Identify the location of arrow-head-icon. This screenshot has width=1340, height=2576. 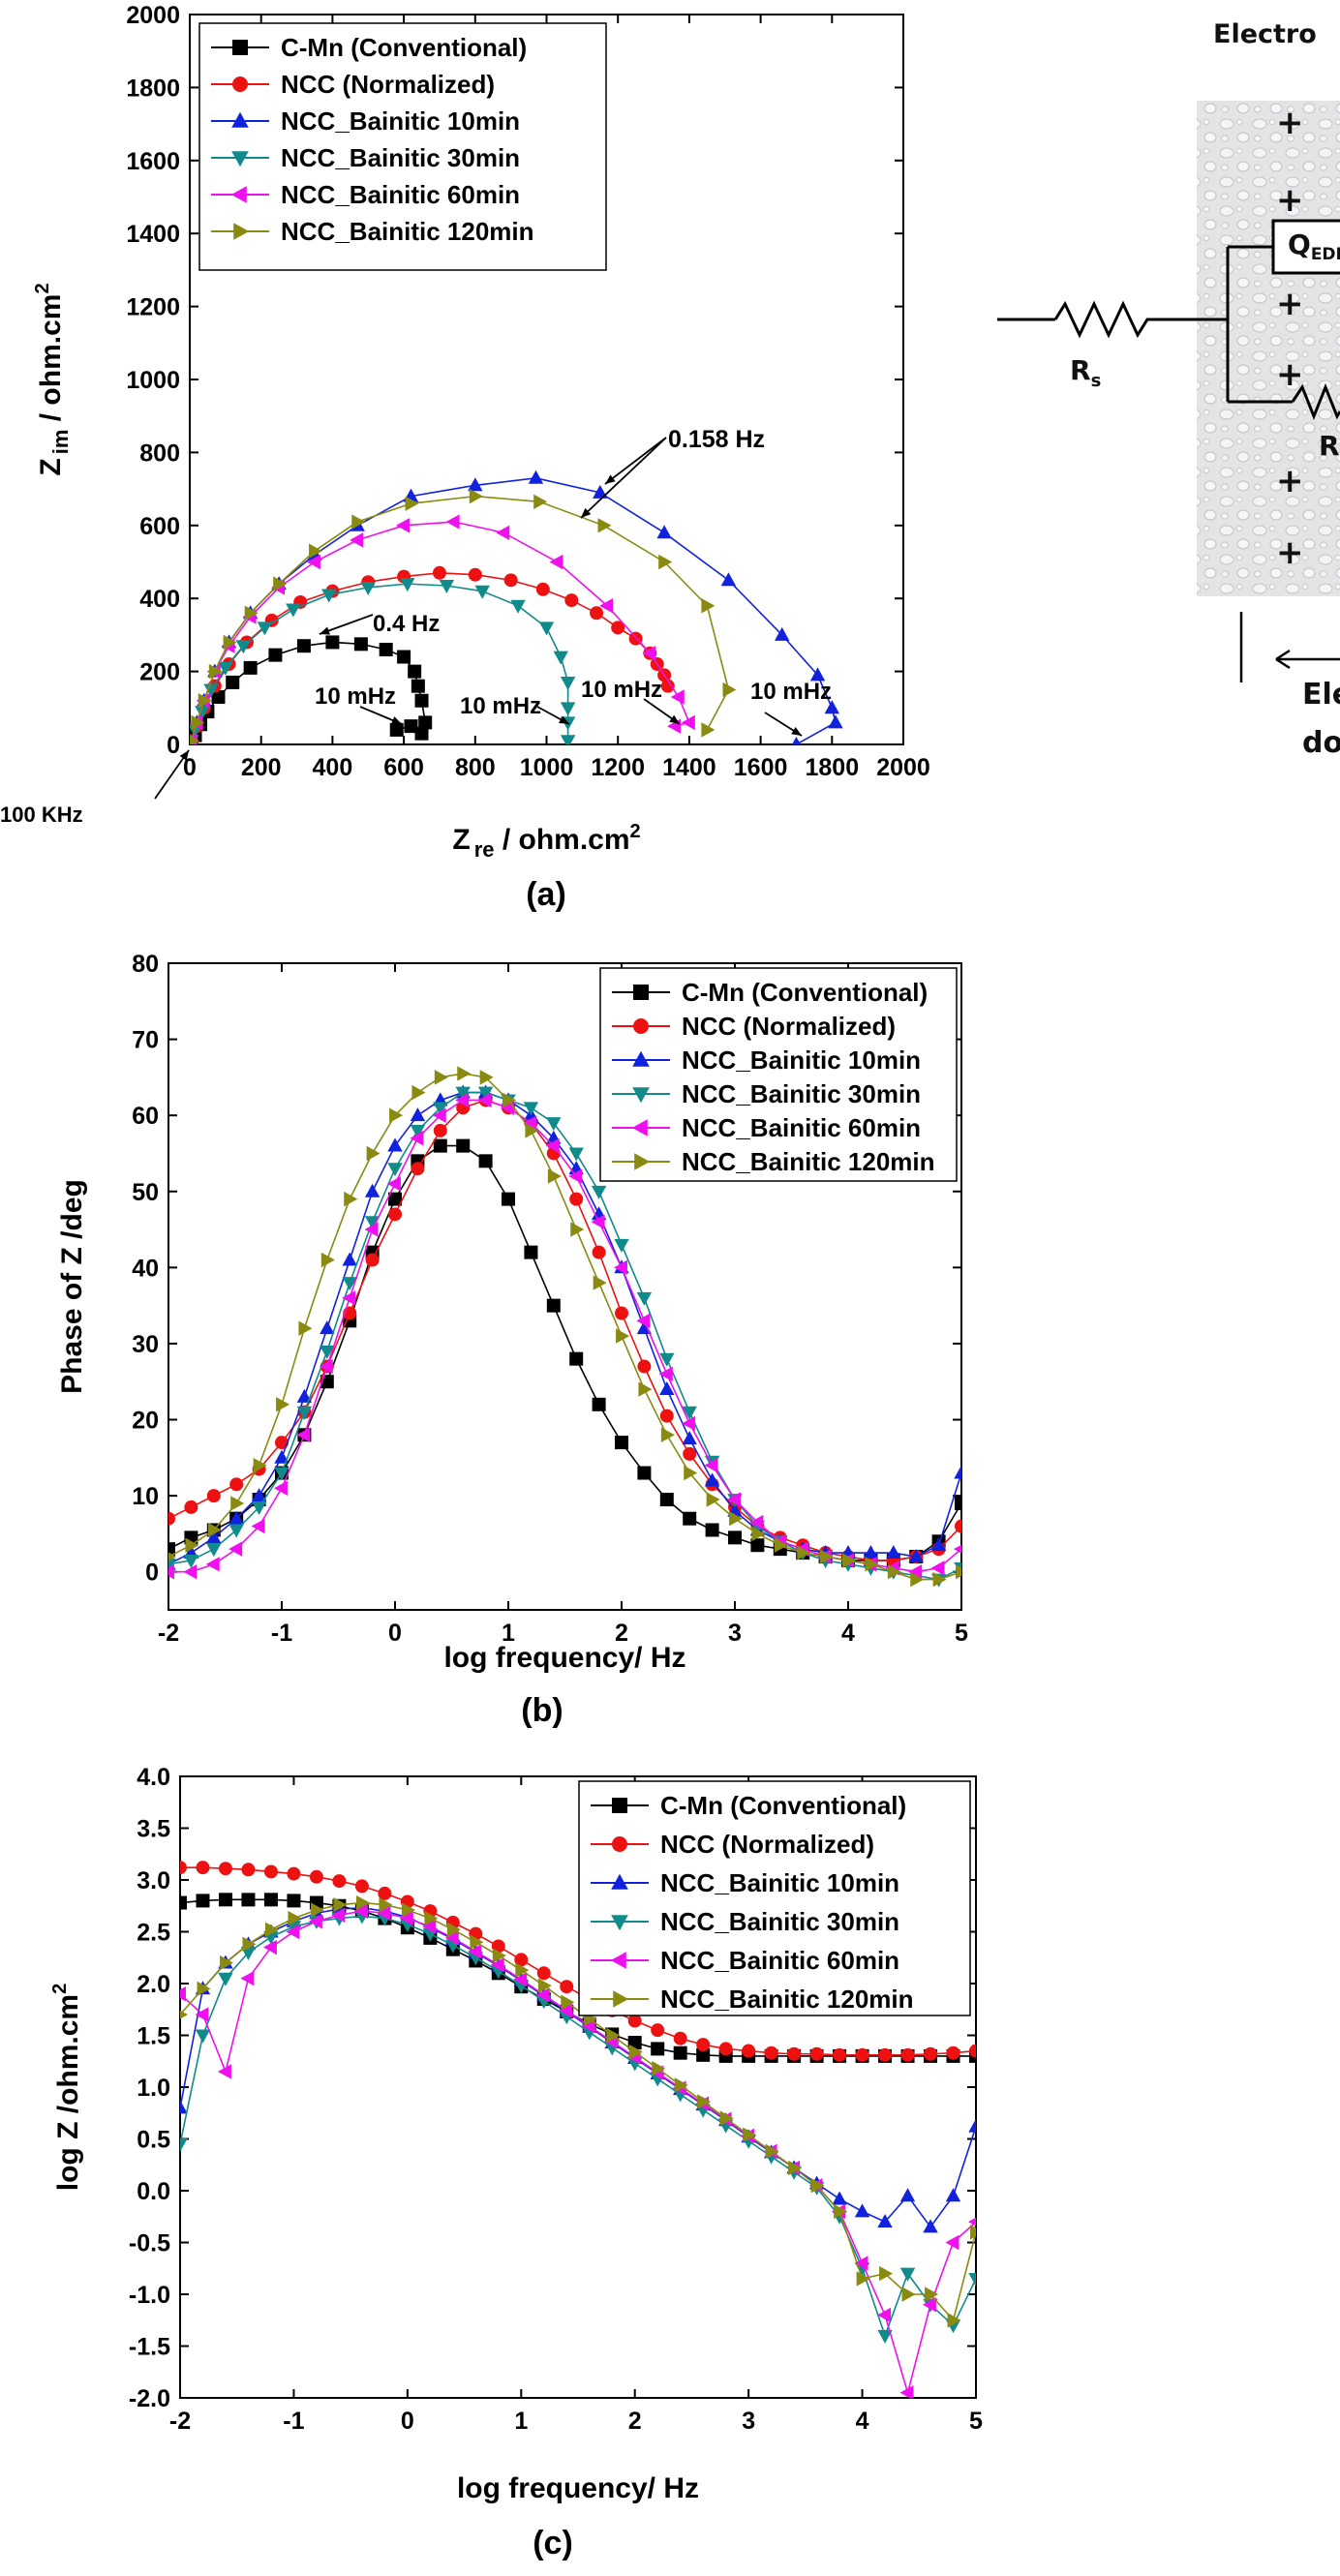
(610, 479).